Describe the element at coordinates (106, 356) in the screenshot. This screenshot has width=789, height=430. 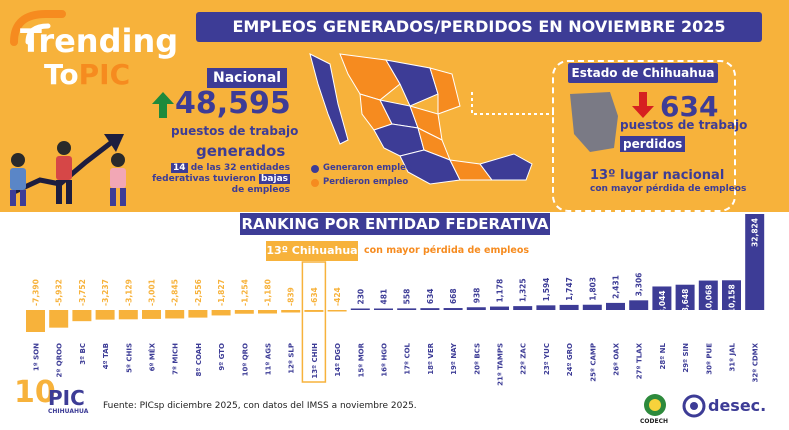
I see `category-label-4: 4º TAB` at that location.